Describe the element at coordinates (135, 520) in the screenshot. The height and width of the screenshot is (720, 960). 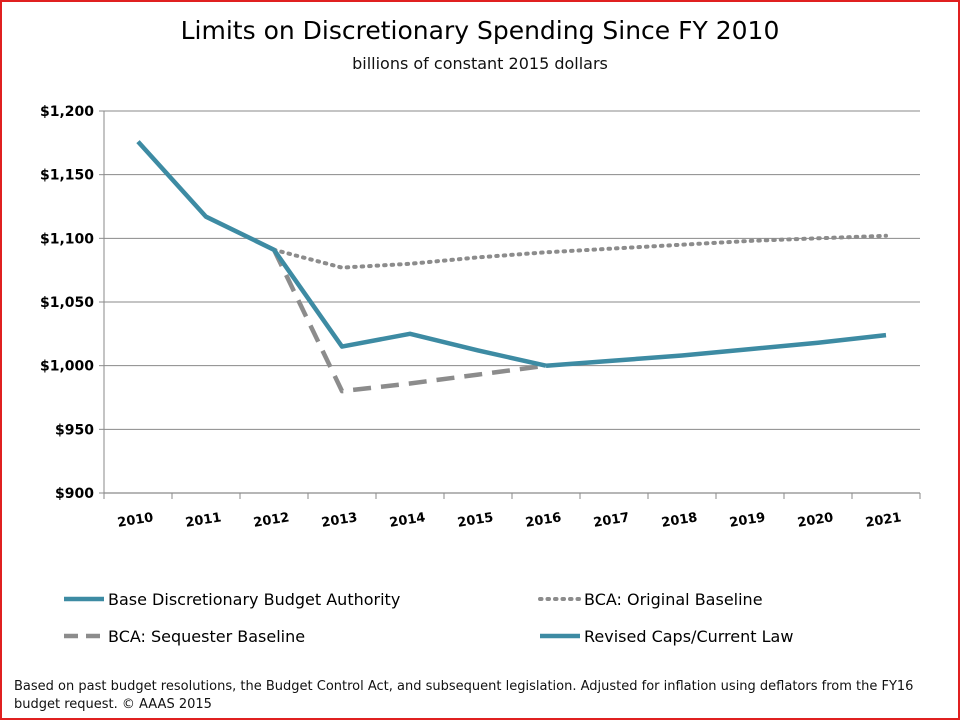
I see `x-tick-label: 2010` at that location.